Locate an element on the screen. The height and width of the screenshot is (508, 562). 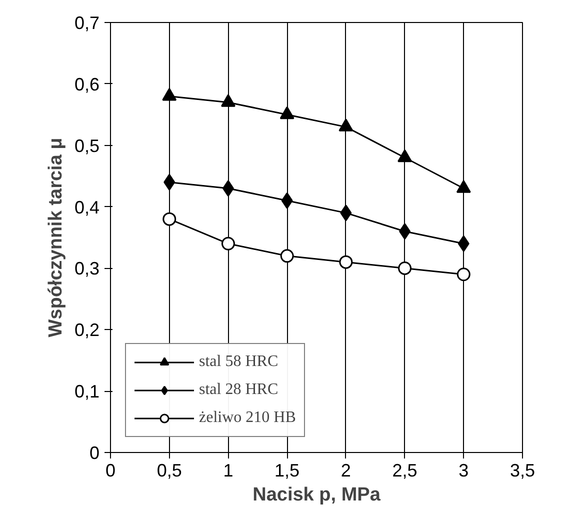
y-tick-label: 0 is located at coordinates (94, 453).